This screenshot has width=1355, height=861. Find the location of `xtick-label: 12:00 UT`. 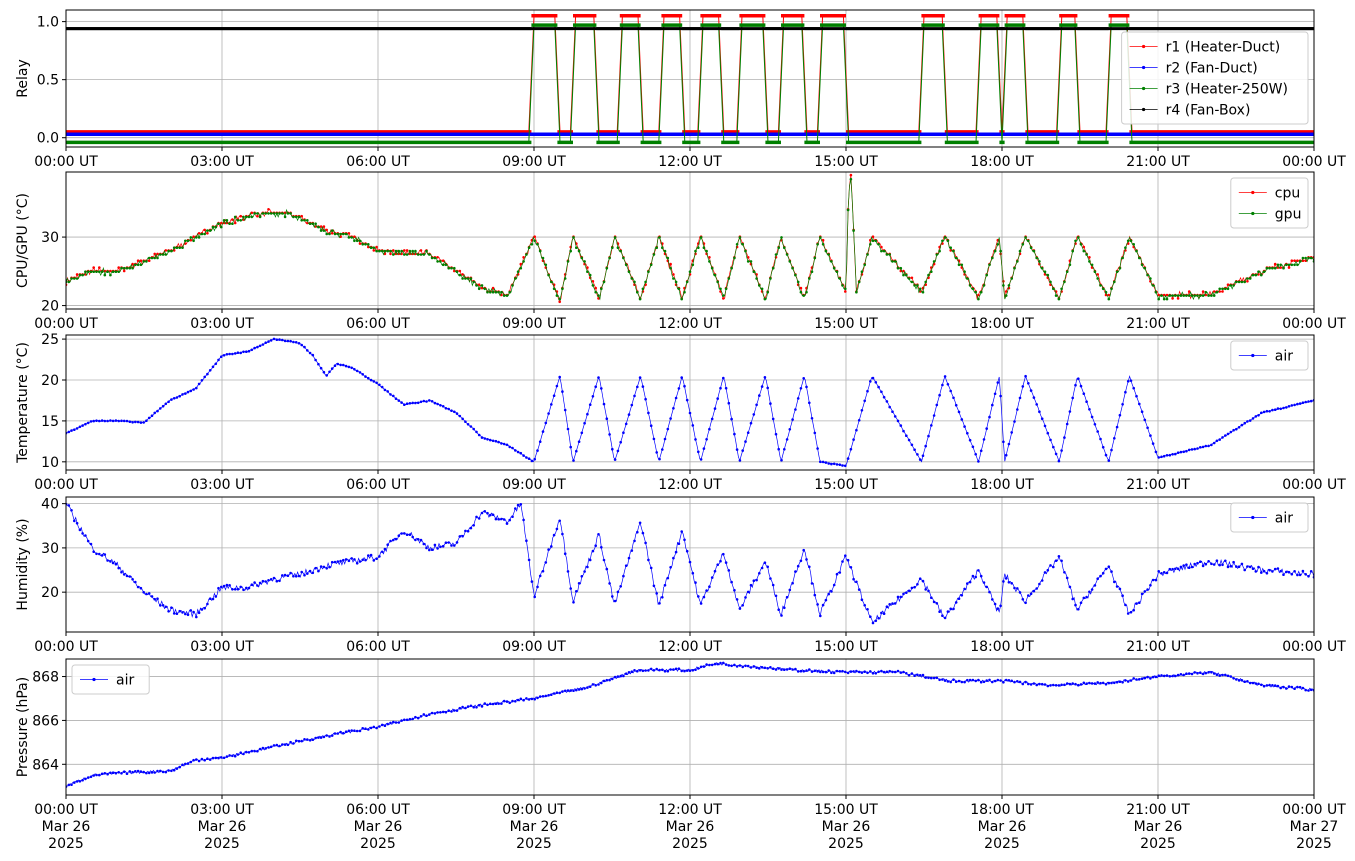

xtick-label: 12:00 UT is located at coordinates (690, 810).